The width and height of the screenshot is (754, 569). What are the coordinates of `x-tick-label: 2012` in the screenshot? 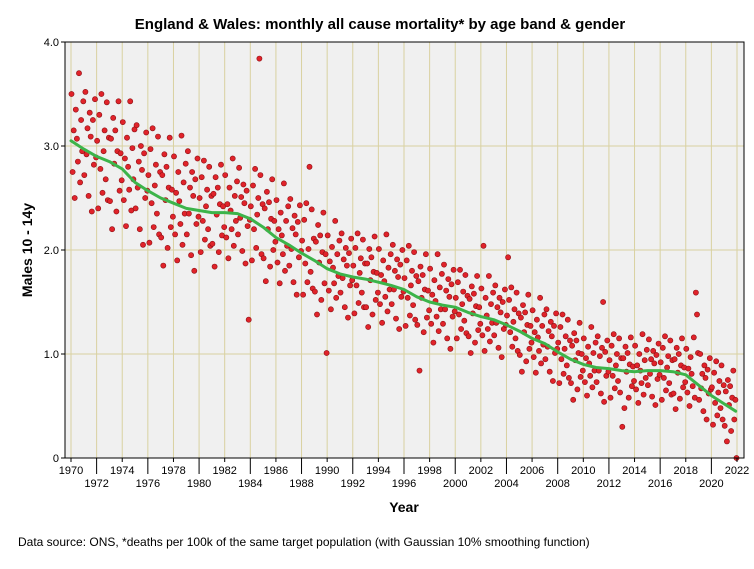 It's located at (609, 484).